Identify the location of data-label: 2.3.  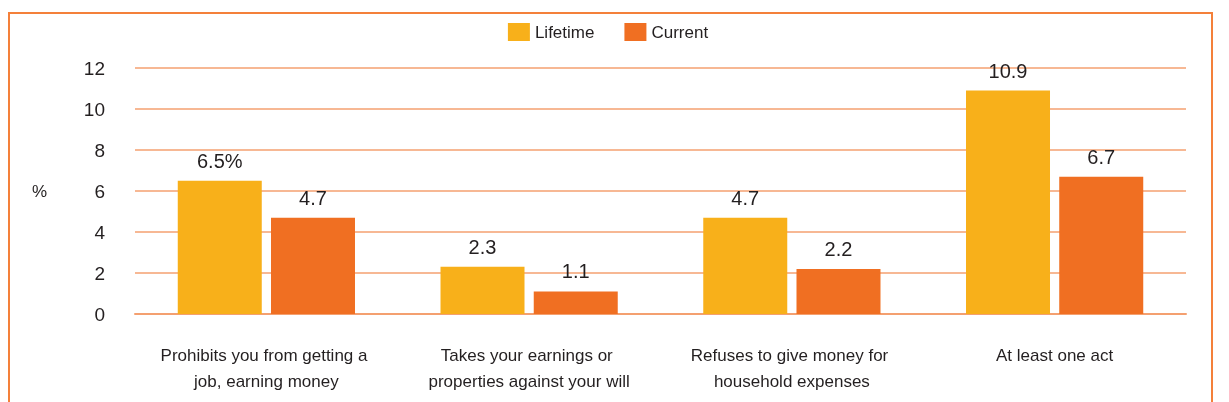
(482, 246).